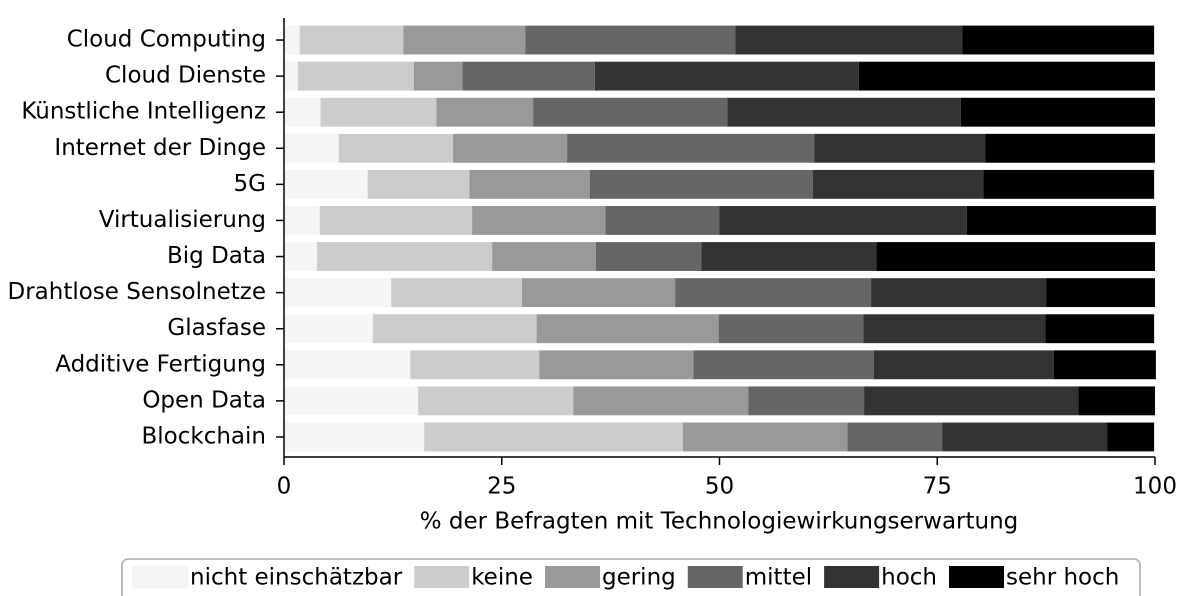 This screenshot has width=1184, height=596. I want to click on legend-label: hoch, so click(909, 578).